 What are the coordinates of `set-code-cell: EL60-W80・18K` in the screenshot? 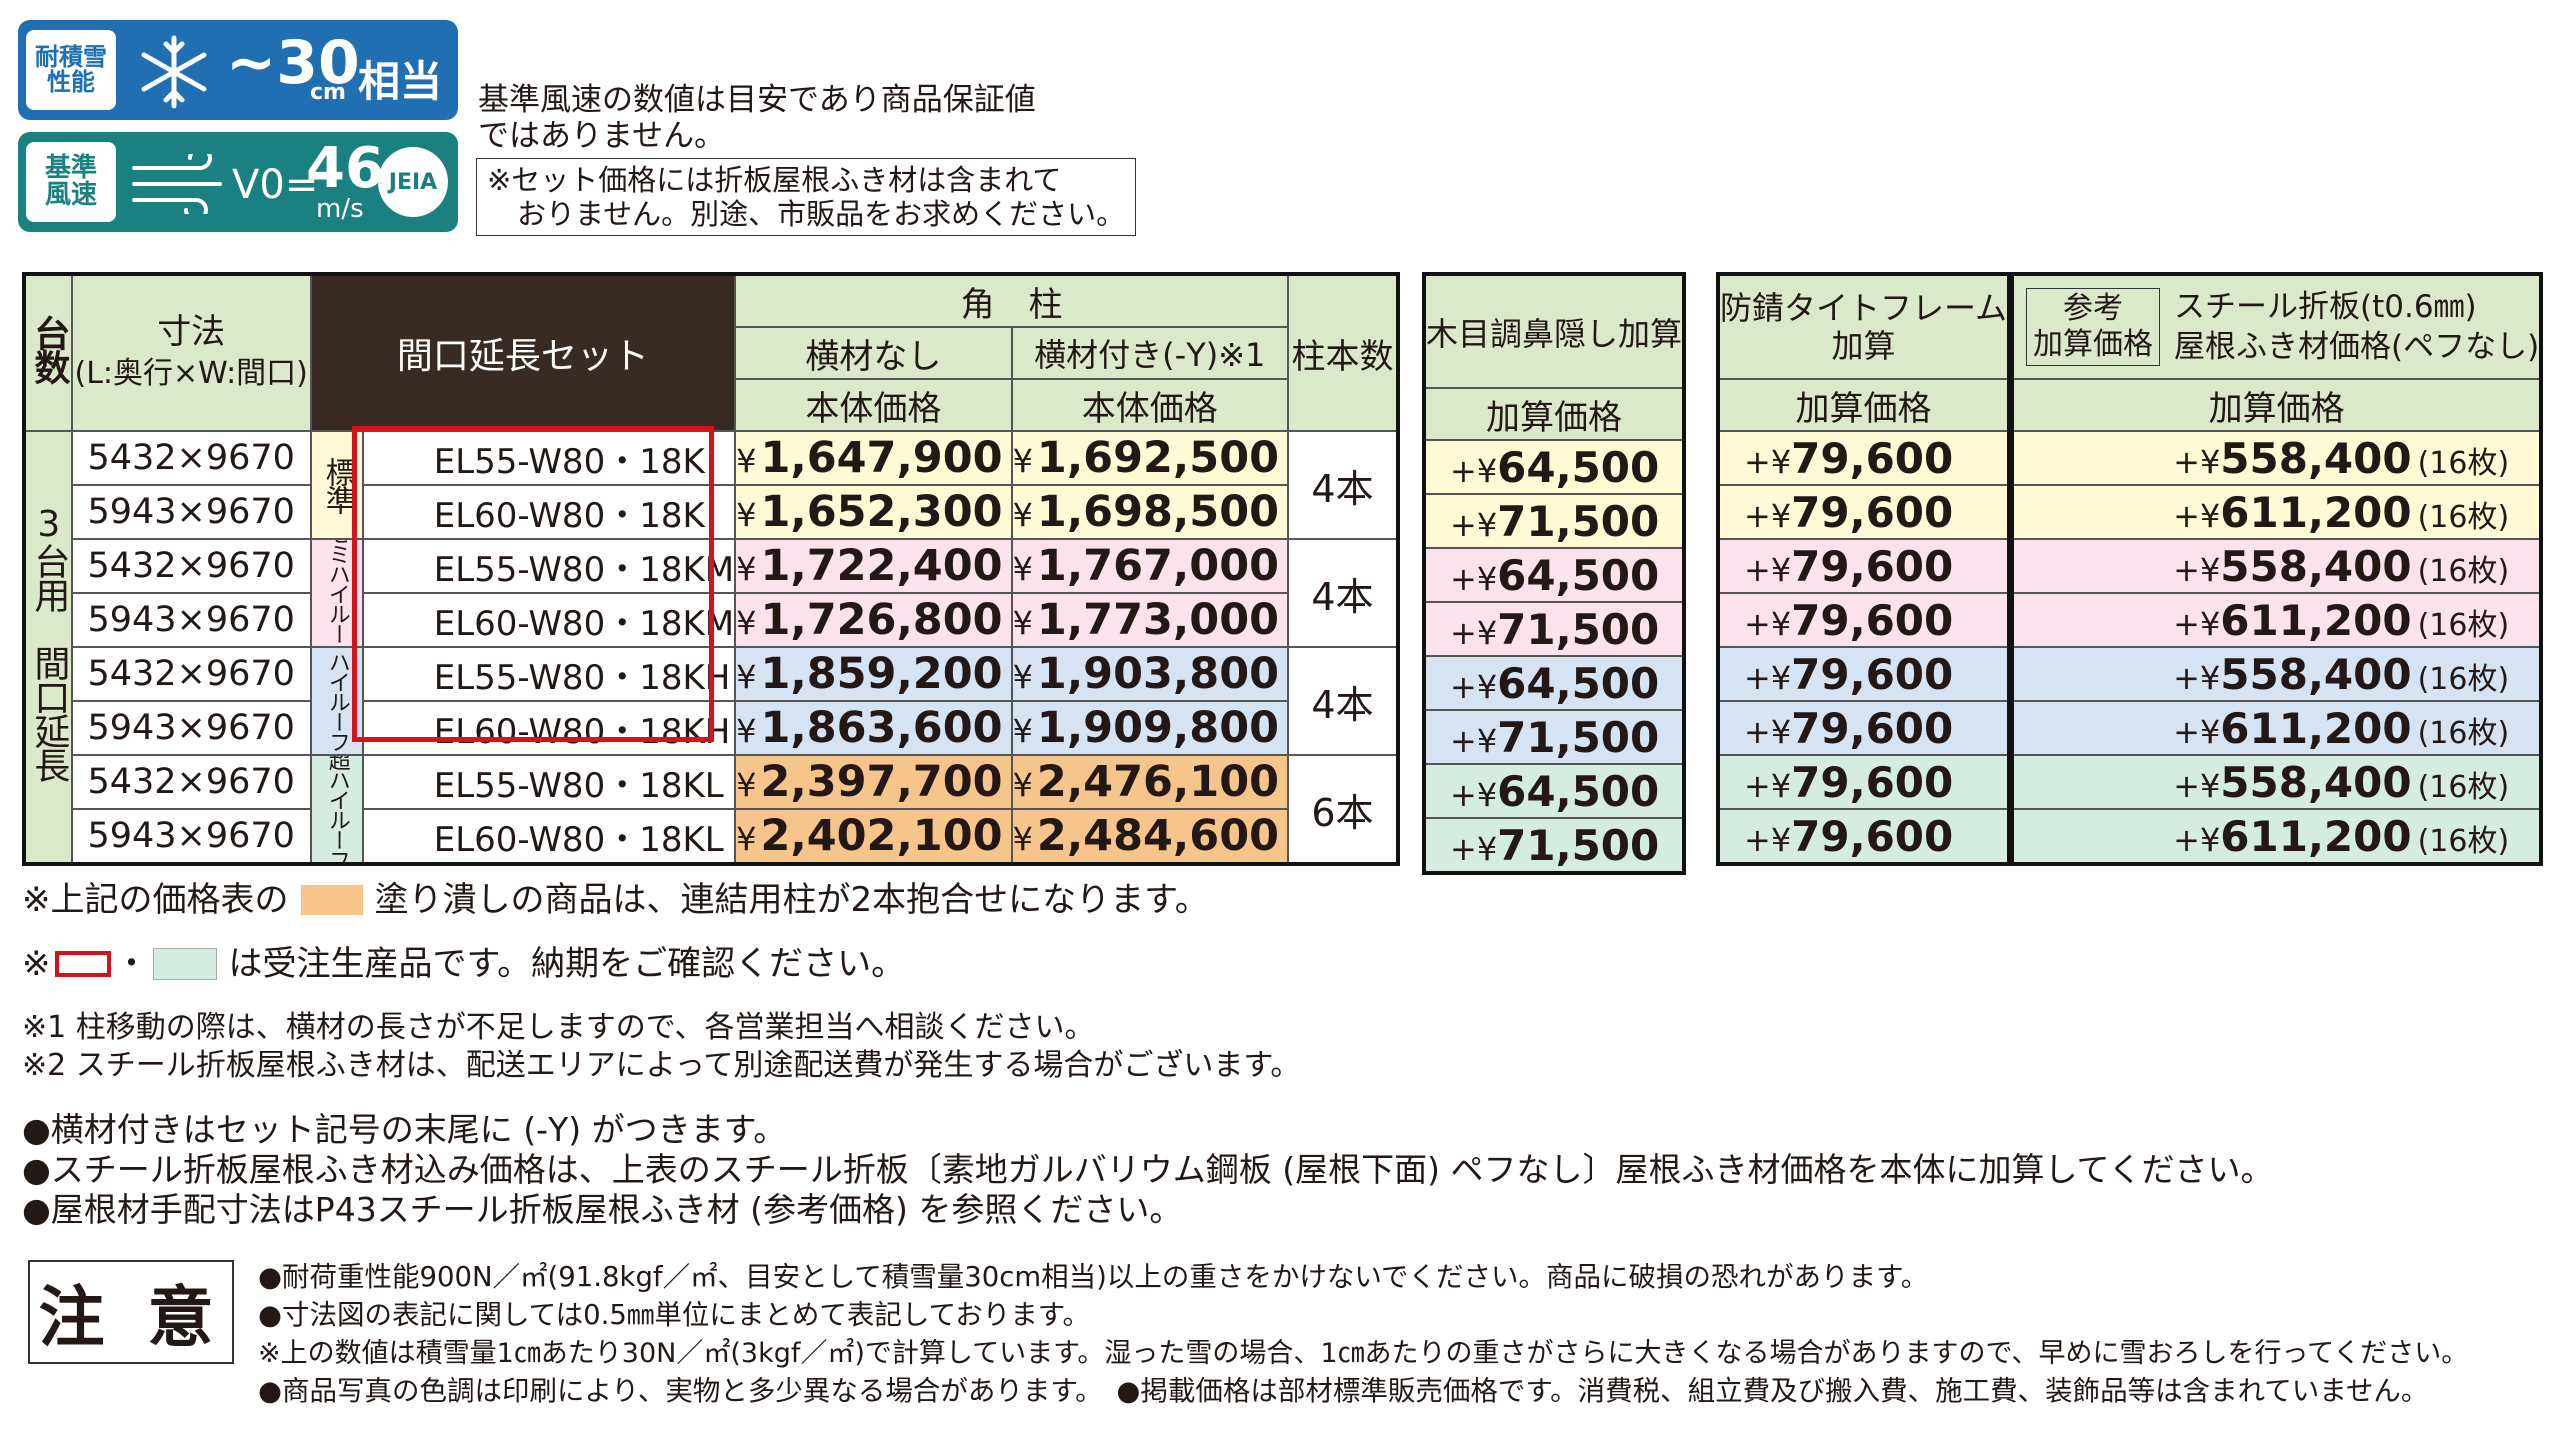 It's located at (523, 512).